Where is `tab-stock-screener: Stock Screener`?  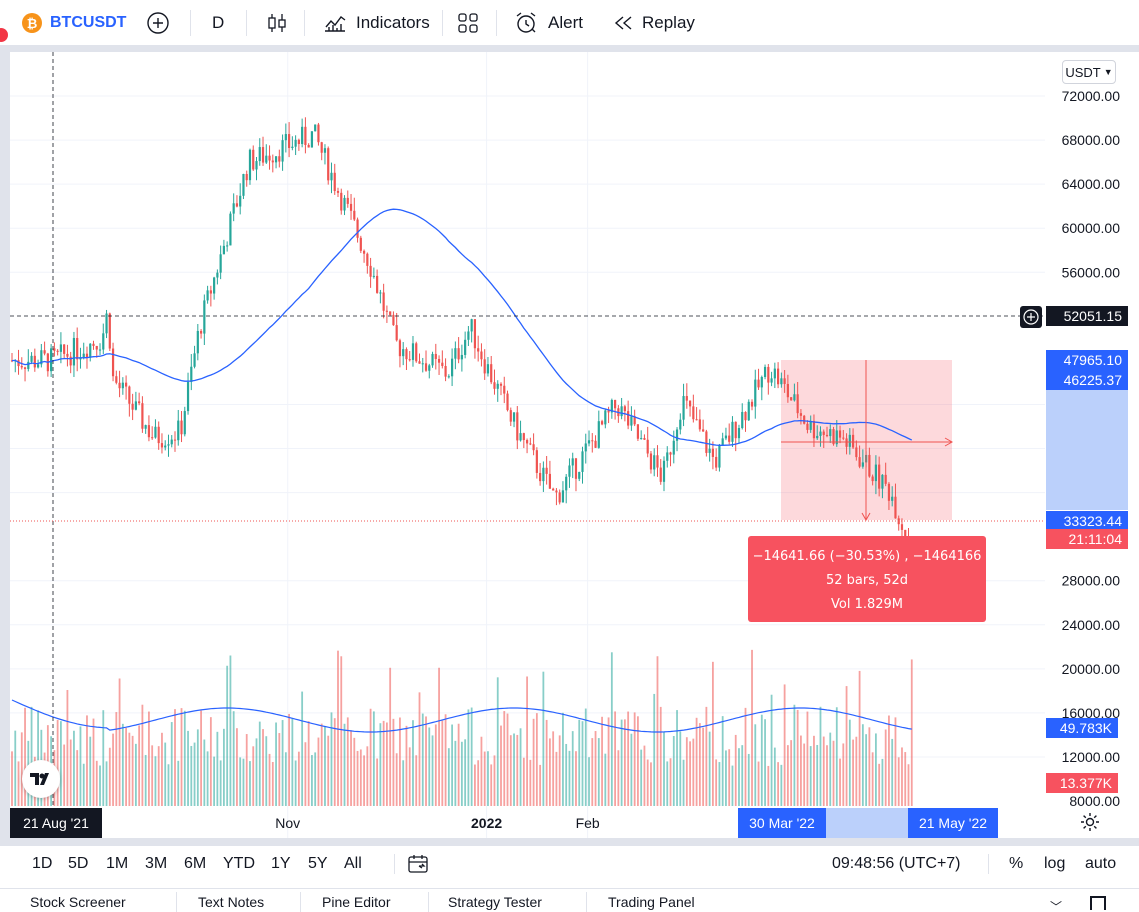
tab-stock-screener: Stock Screener is located at coordinates (78, 902).